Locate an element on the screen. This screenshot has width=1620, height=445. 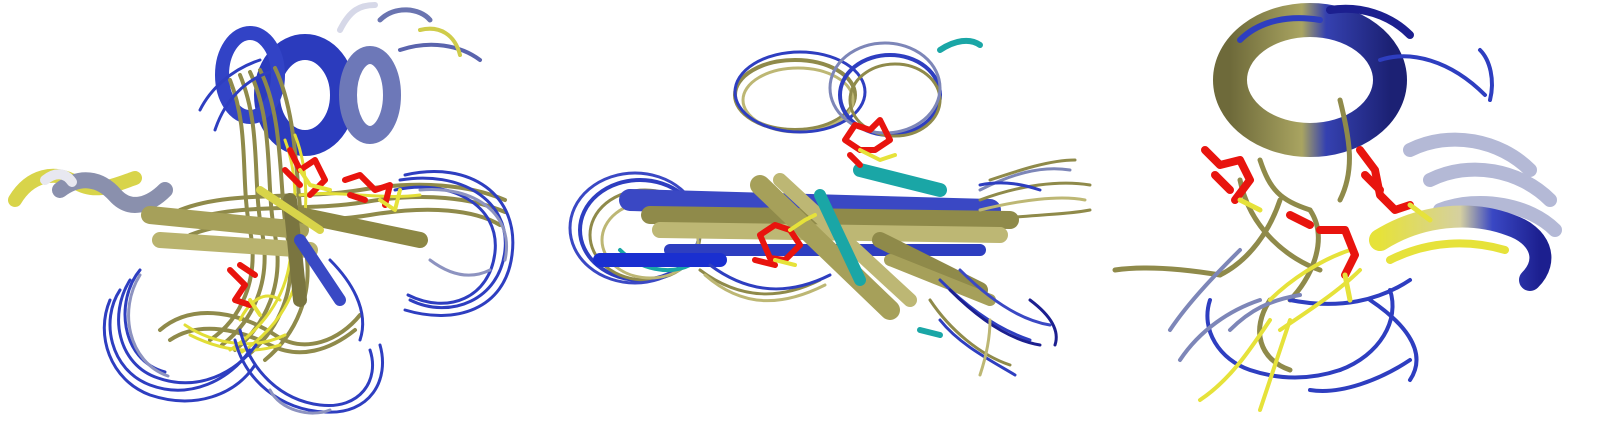
backbone-blue is located at coordinates (1349, 220).